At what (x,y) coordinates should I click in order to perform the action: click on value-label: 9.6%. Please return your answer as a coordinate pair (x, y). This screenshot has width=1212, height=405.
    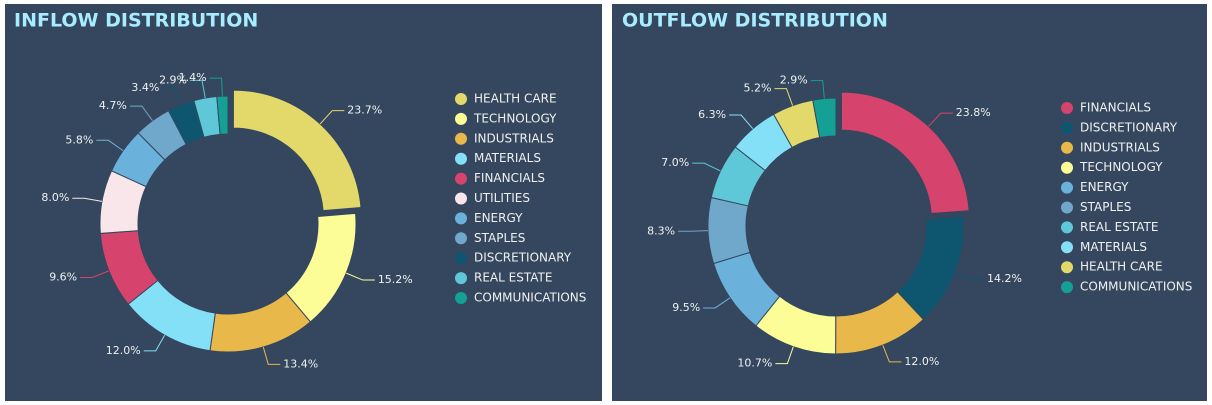
    Looking at the image, I should click on (63, 276).